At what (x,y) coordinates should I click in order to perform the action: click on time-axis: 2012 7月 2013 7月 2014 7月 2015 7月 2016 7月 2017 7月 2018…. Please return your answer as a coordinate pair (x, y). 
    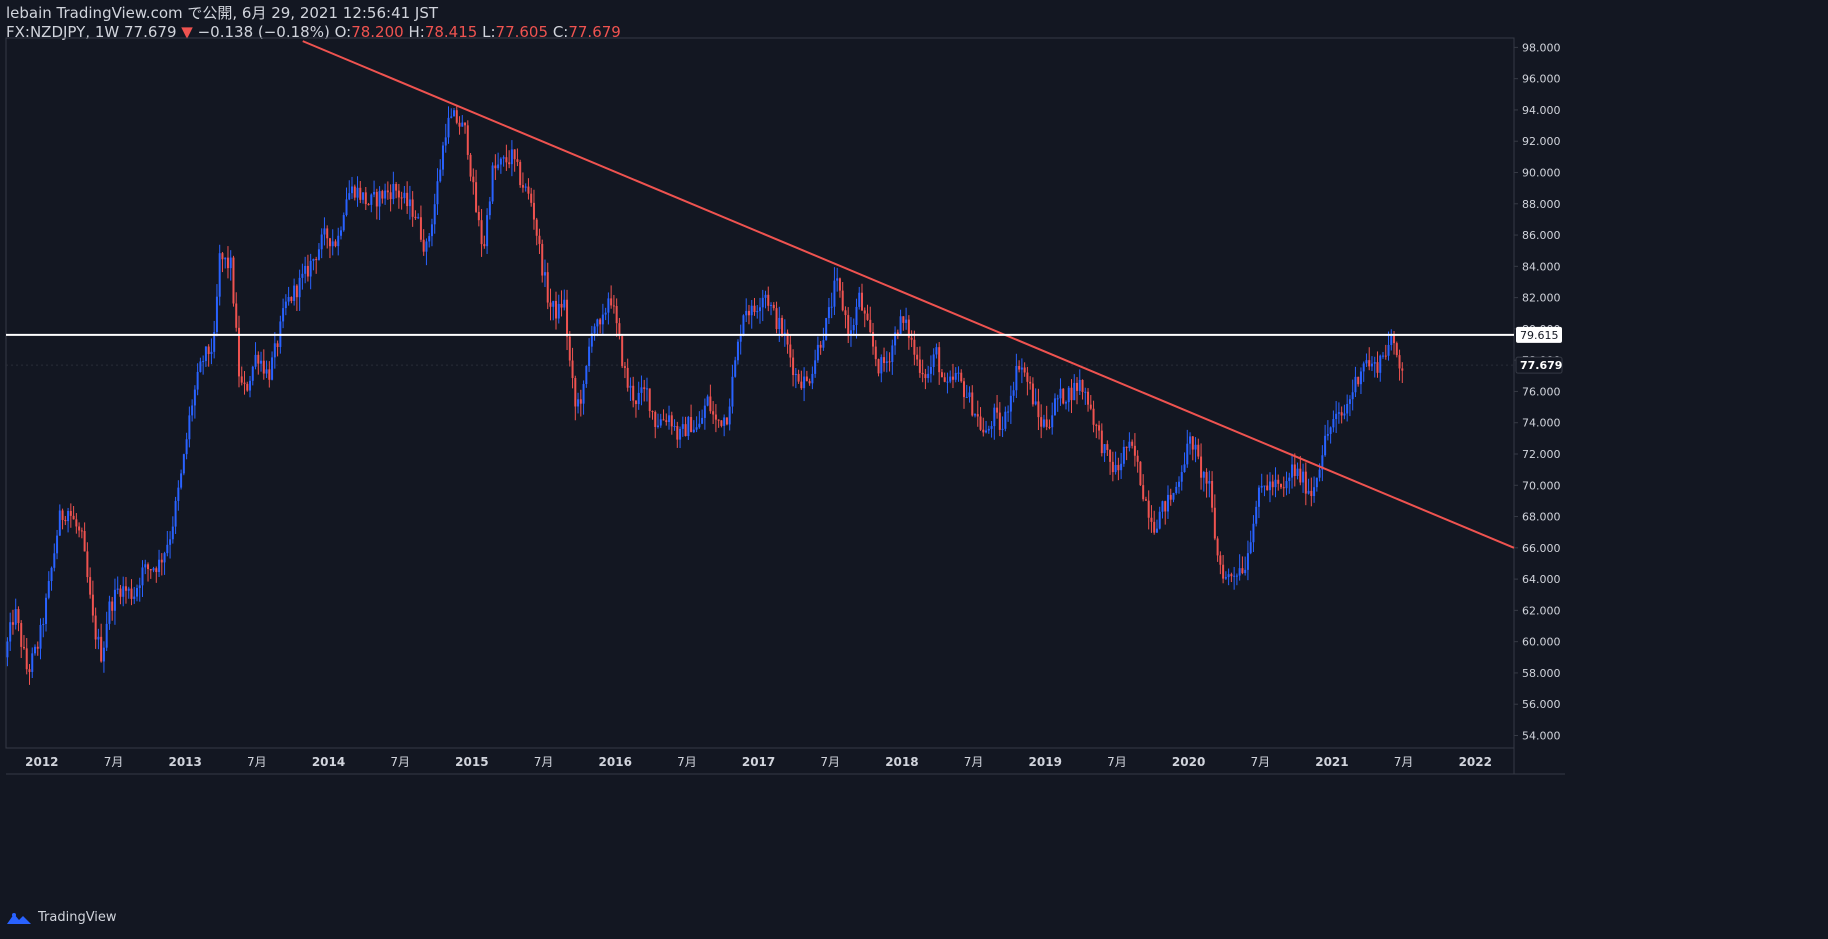
    Looking at the image, I should click on (758, 762).